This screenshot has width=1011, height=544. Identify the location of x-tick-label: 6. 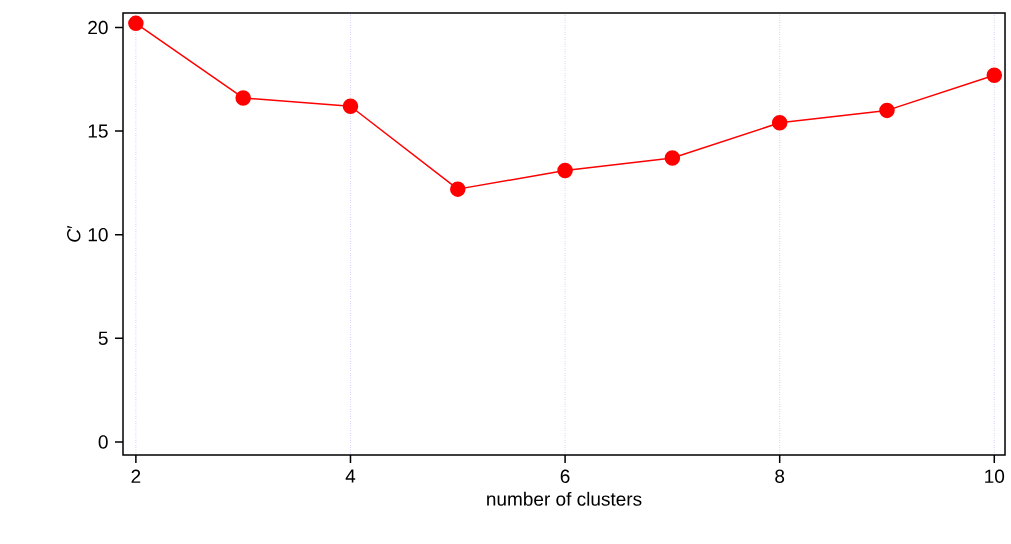
(565, 476).